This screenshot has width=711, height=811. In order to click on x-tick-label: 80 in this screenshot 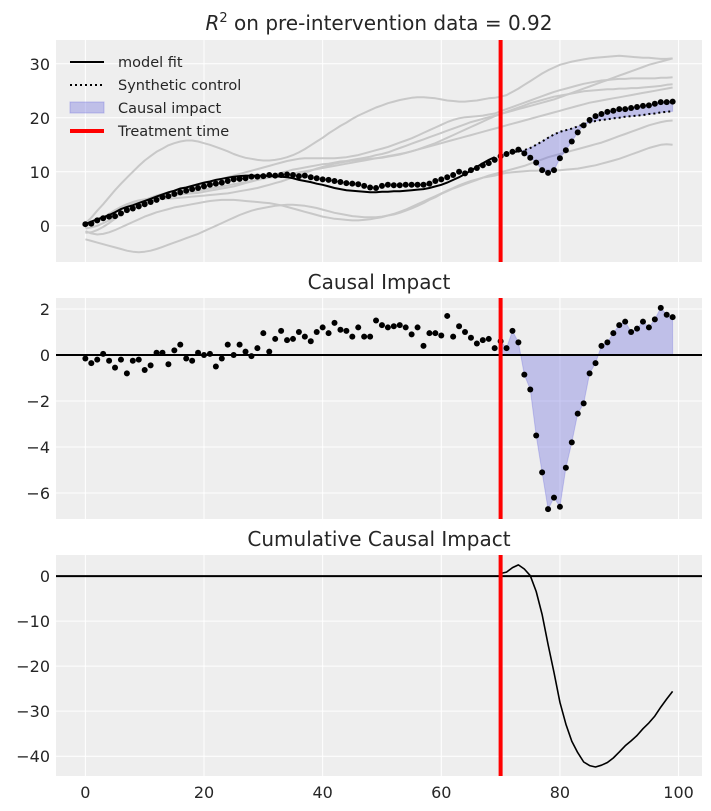, I will do `click(560, 792)`.